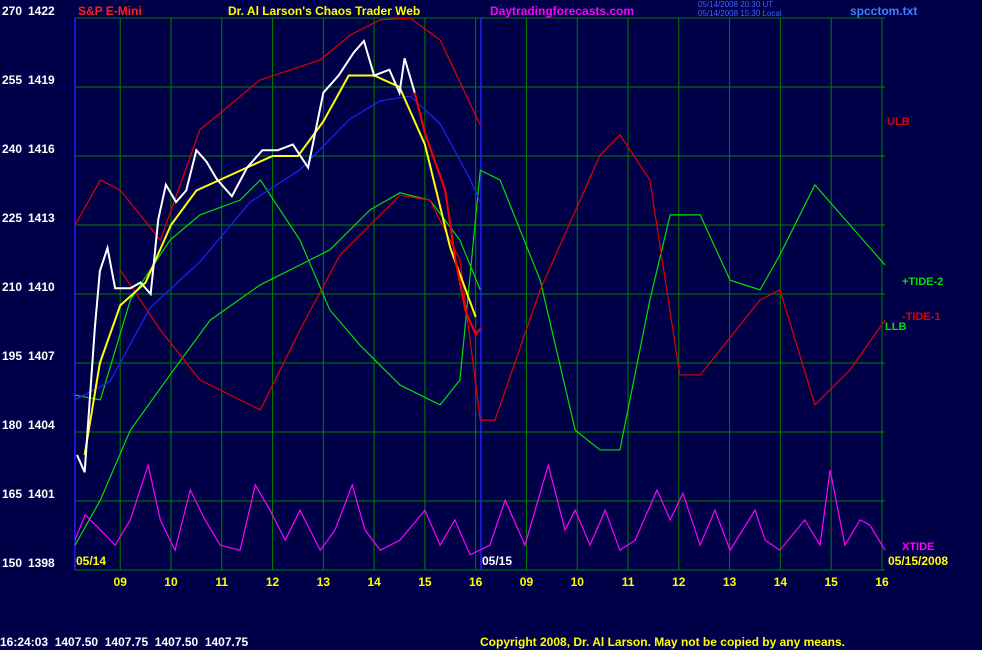  I want to click on y-tick-label: 165, so click(12, 494).